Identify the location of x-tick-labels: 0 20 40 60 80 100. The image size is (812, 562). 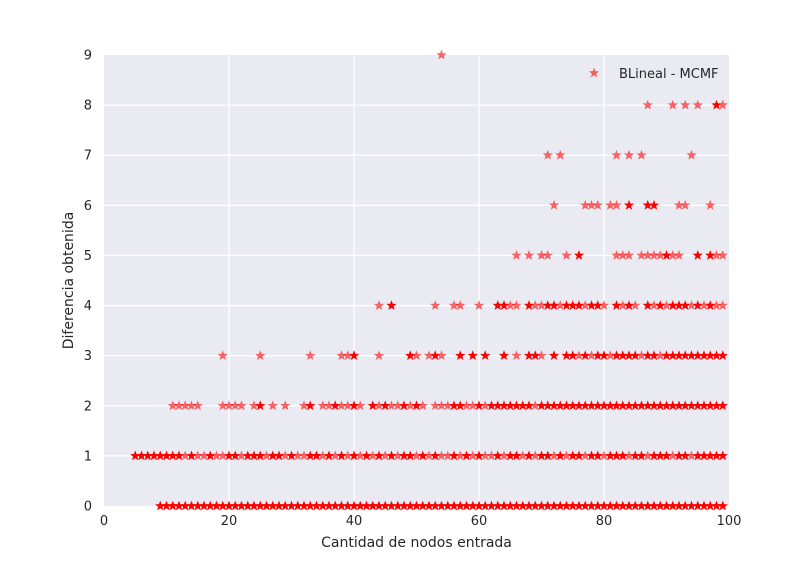
(421, 521).